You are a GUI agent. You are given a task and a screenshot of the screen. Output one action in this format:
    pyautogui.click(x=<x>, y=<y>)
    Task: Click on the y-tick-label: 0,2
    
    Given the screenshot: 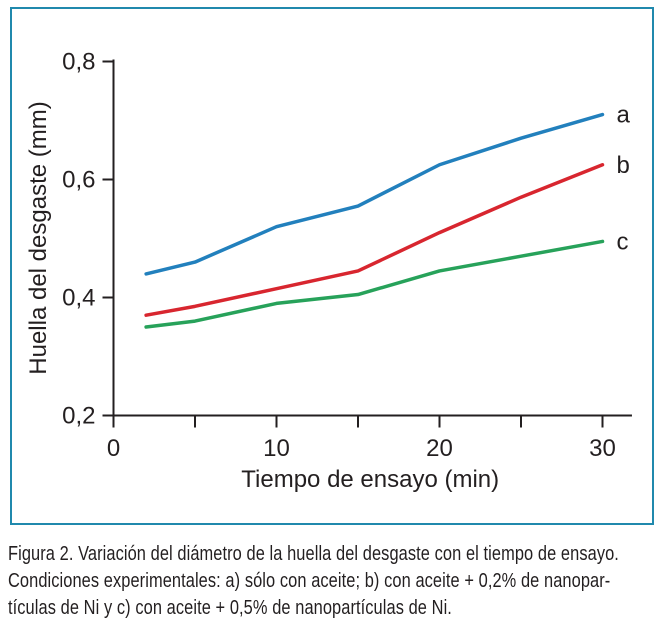 What is the action you would take?
    pyautogui.click(x=78, y=416)
    